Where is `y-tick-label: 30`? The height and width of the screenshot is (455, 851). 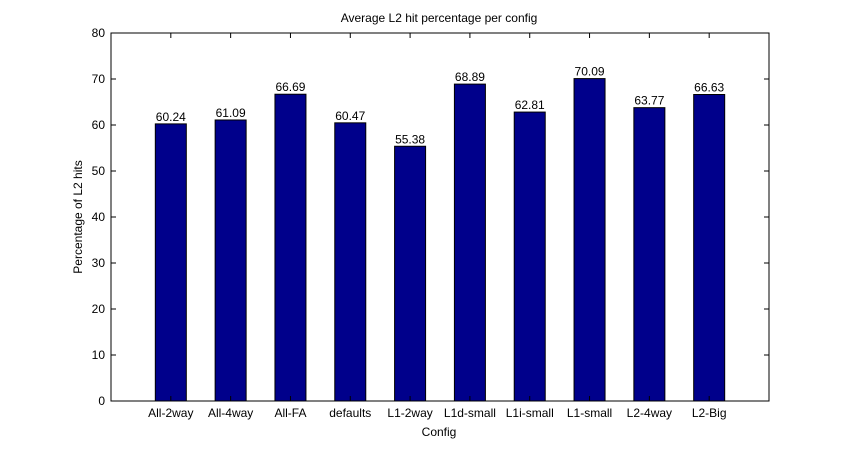 y-tick-label: 30 is located at coordinates (99, 263).